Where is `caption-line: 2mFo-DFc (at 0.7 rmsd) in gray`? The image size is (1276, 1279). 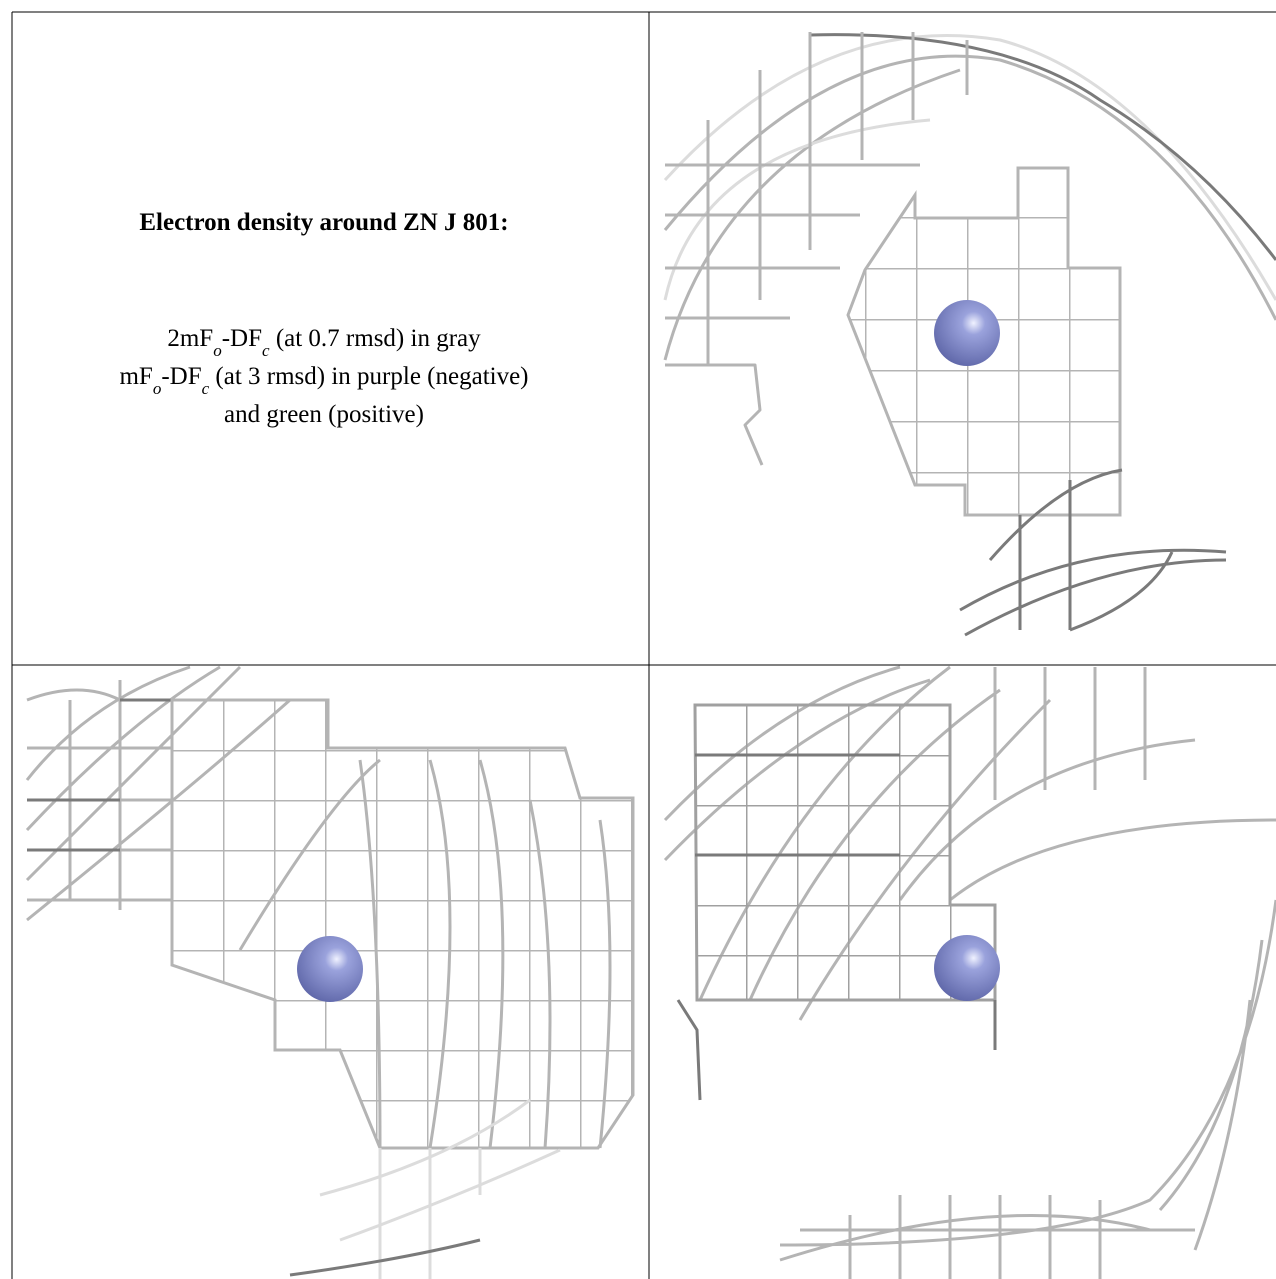
caption-line: 2mFo-DFc (at 0.7 rmsd) in gray is located at coordinates (324, 342).